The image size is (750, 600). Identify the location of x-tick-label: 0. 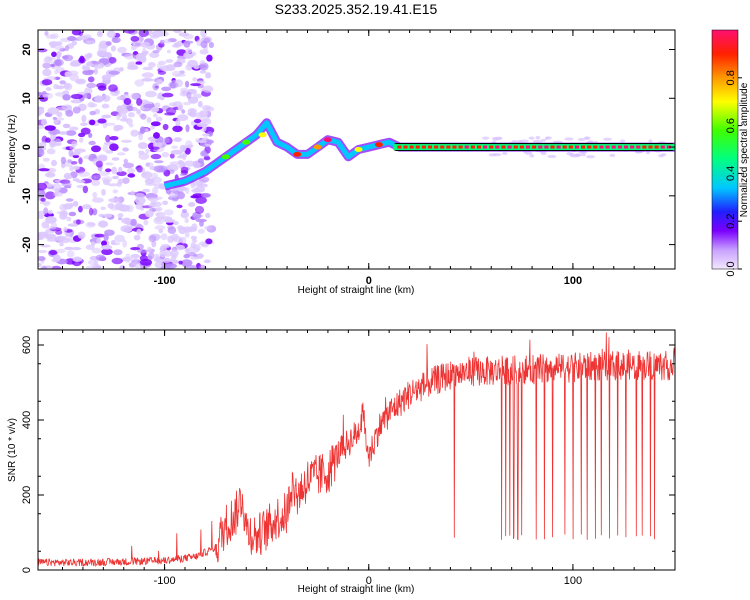
(369, 581).